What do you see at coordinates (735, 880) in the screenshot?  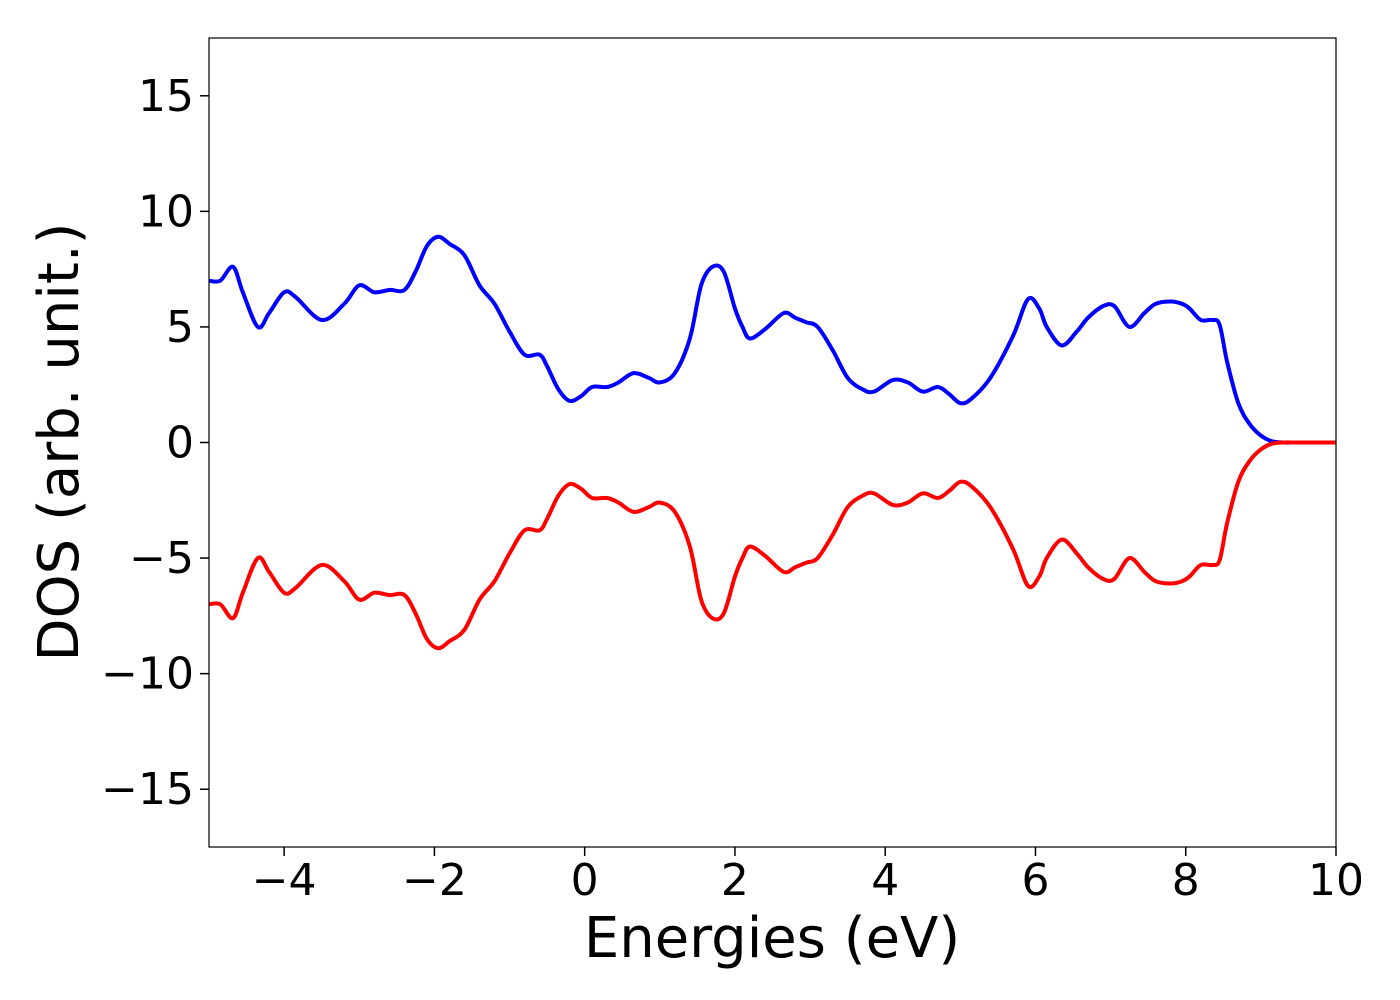 I see `x-tick-label: 2` at bounding box center [735, 880].